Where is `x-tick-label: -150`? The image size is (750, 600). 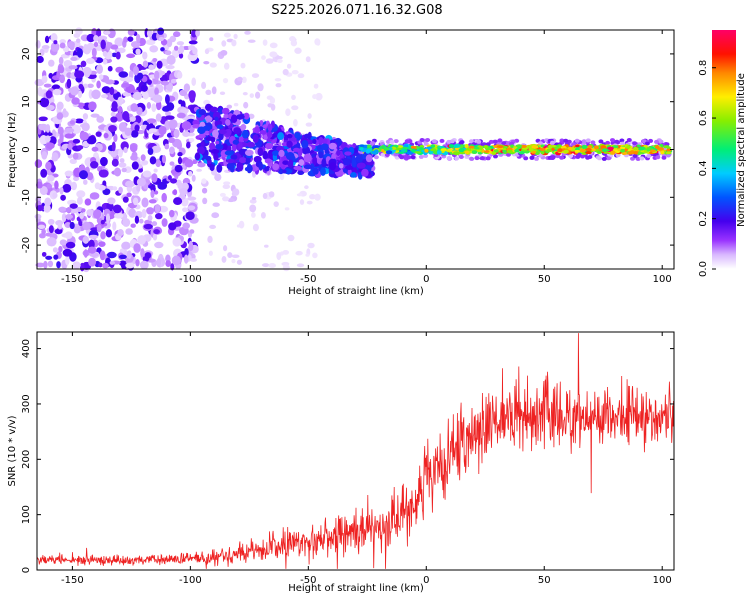 x-tick-label: -150 is located at coordinates (72, 279).